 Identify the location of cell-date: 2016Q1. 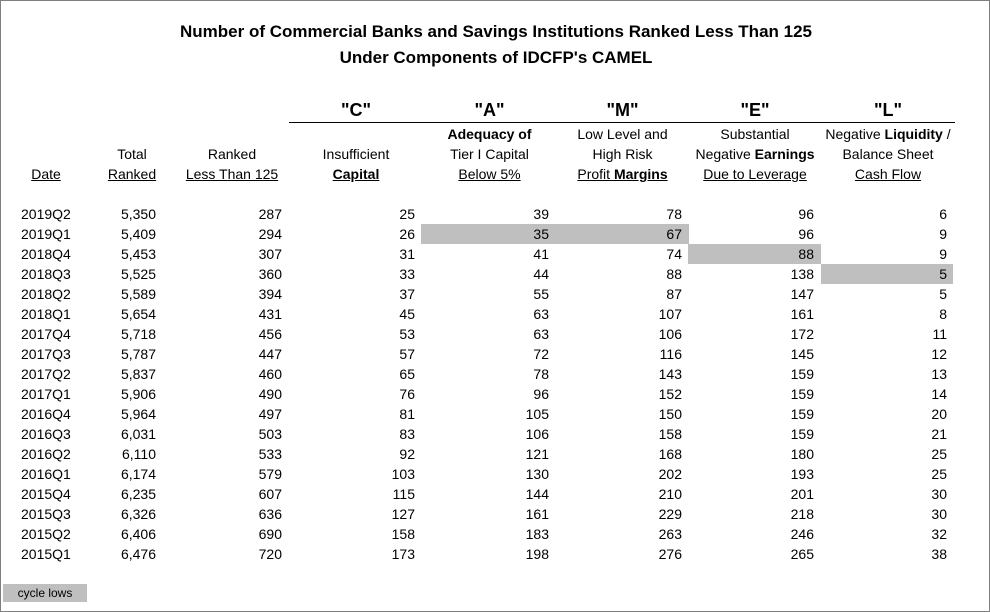
(46, 474).